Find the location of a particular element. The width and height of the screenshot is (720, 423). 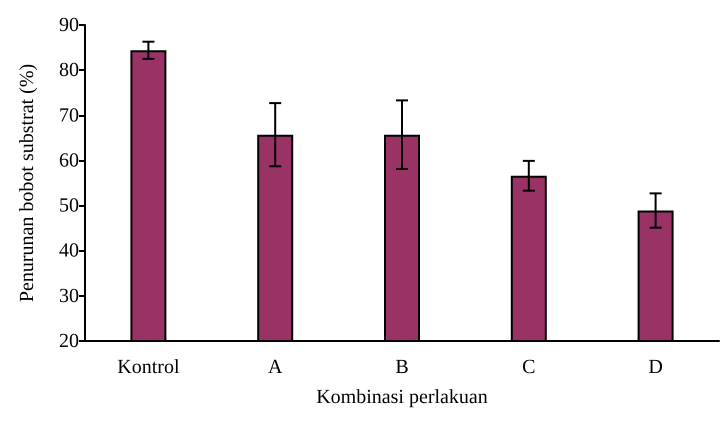

x-tick-label: C is located at coordinates (529, 367).